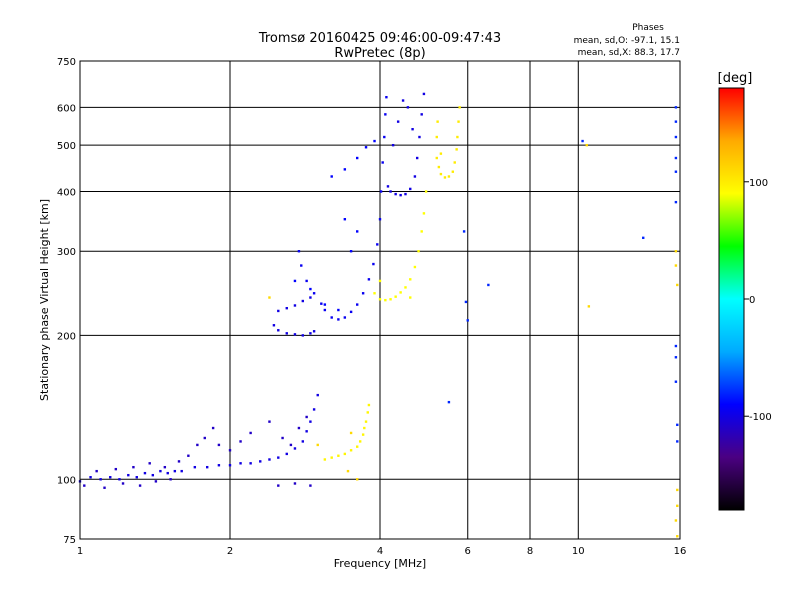 The height and width of the screenshot is (600, 800). Describe the element at coordinates (66, 301) in the screenshot. I see `y-axis-ticks: 75 100 200 300 400 500 600 750` at that location.